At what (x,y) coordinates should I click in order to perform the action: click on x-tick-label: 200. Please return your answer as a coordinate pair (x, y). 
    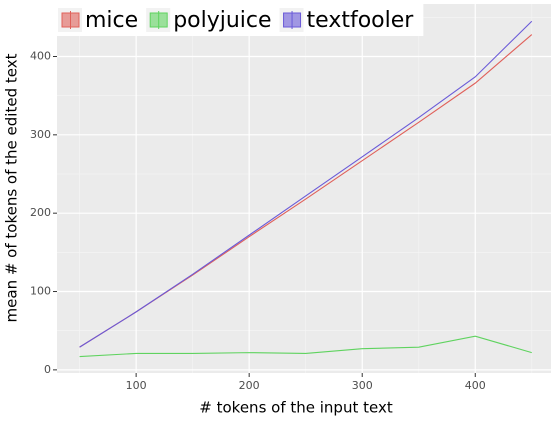
    Looking at the image, I should click on (249, 385).